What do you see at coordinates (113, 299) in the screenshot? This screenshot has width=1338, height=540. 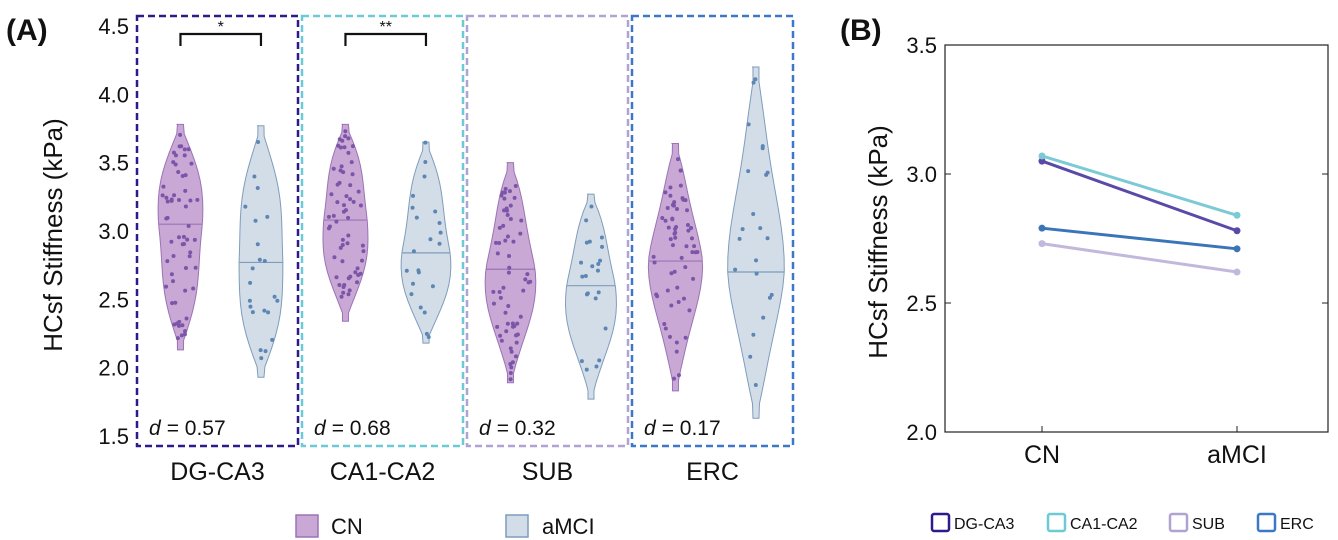 I see `y-tick-label: 2.5` at bounding box center [113, 299].